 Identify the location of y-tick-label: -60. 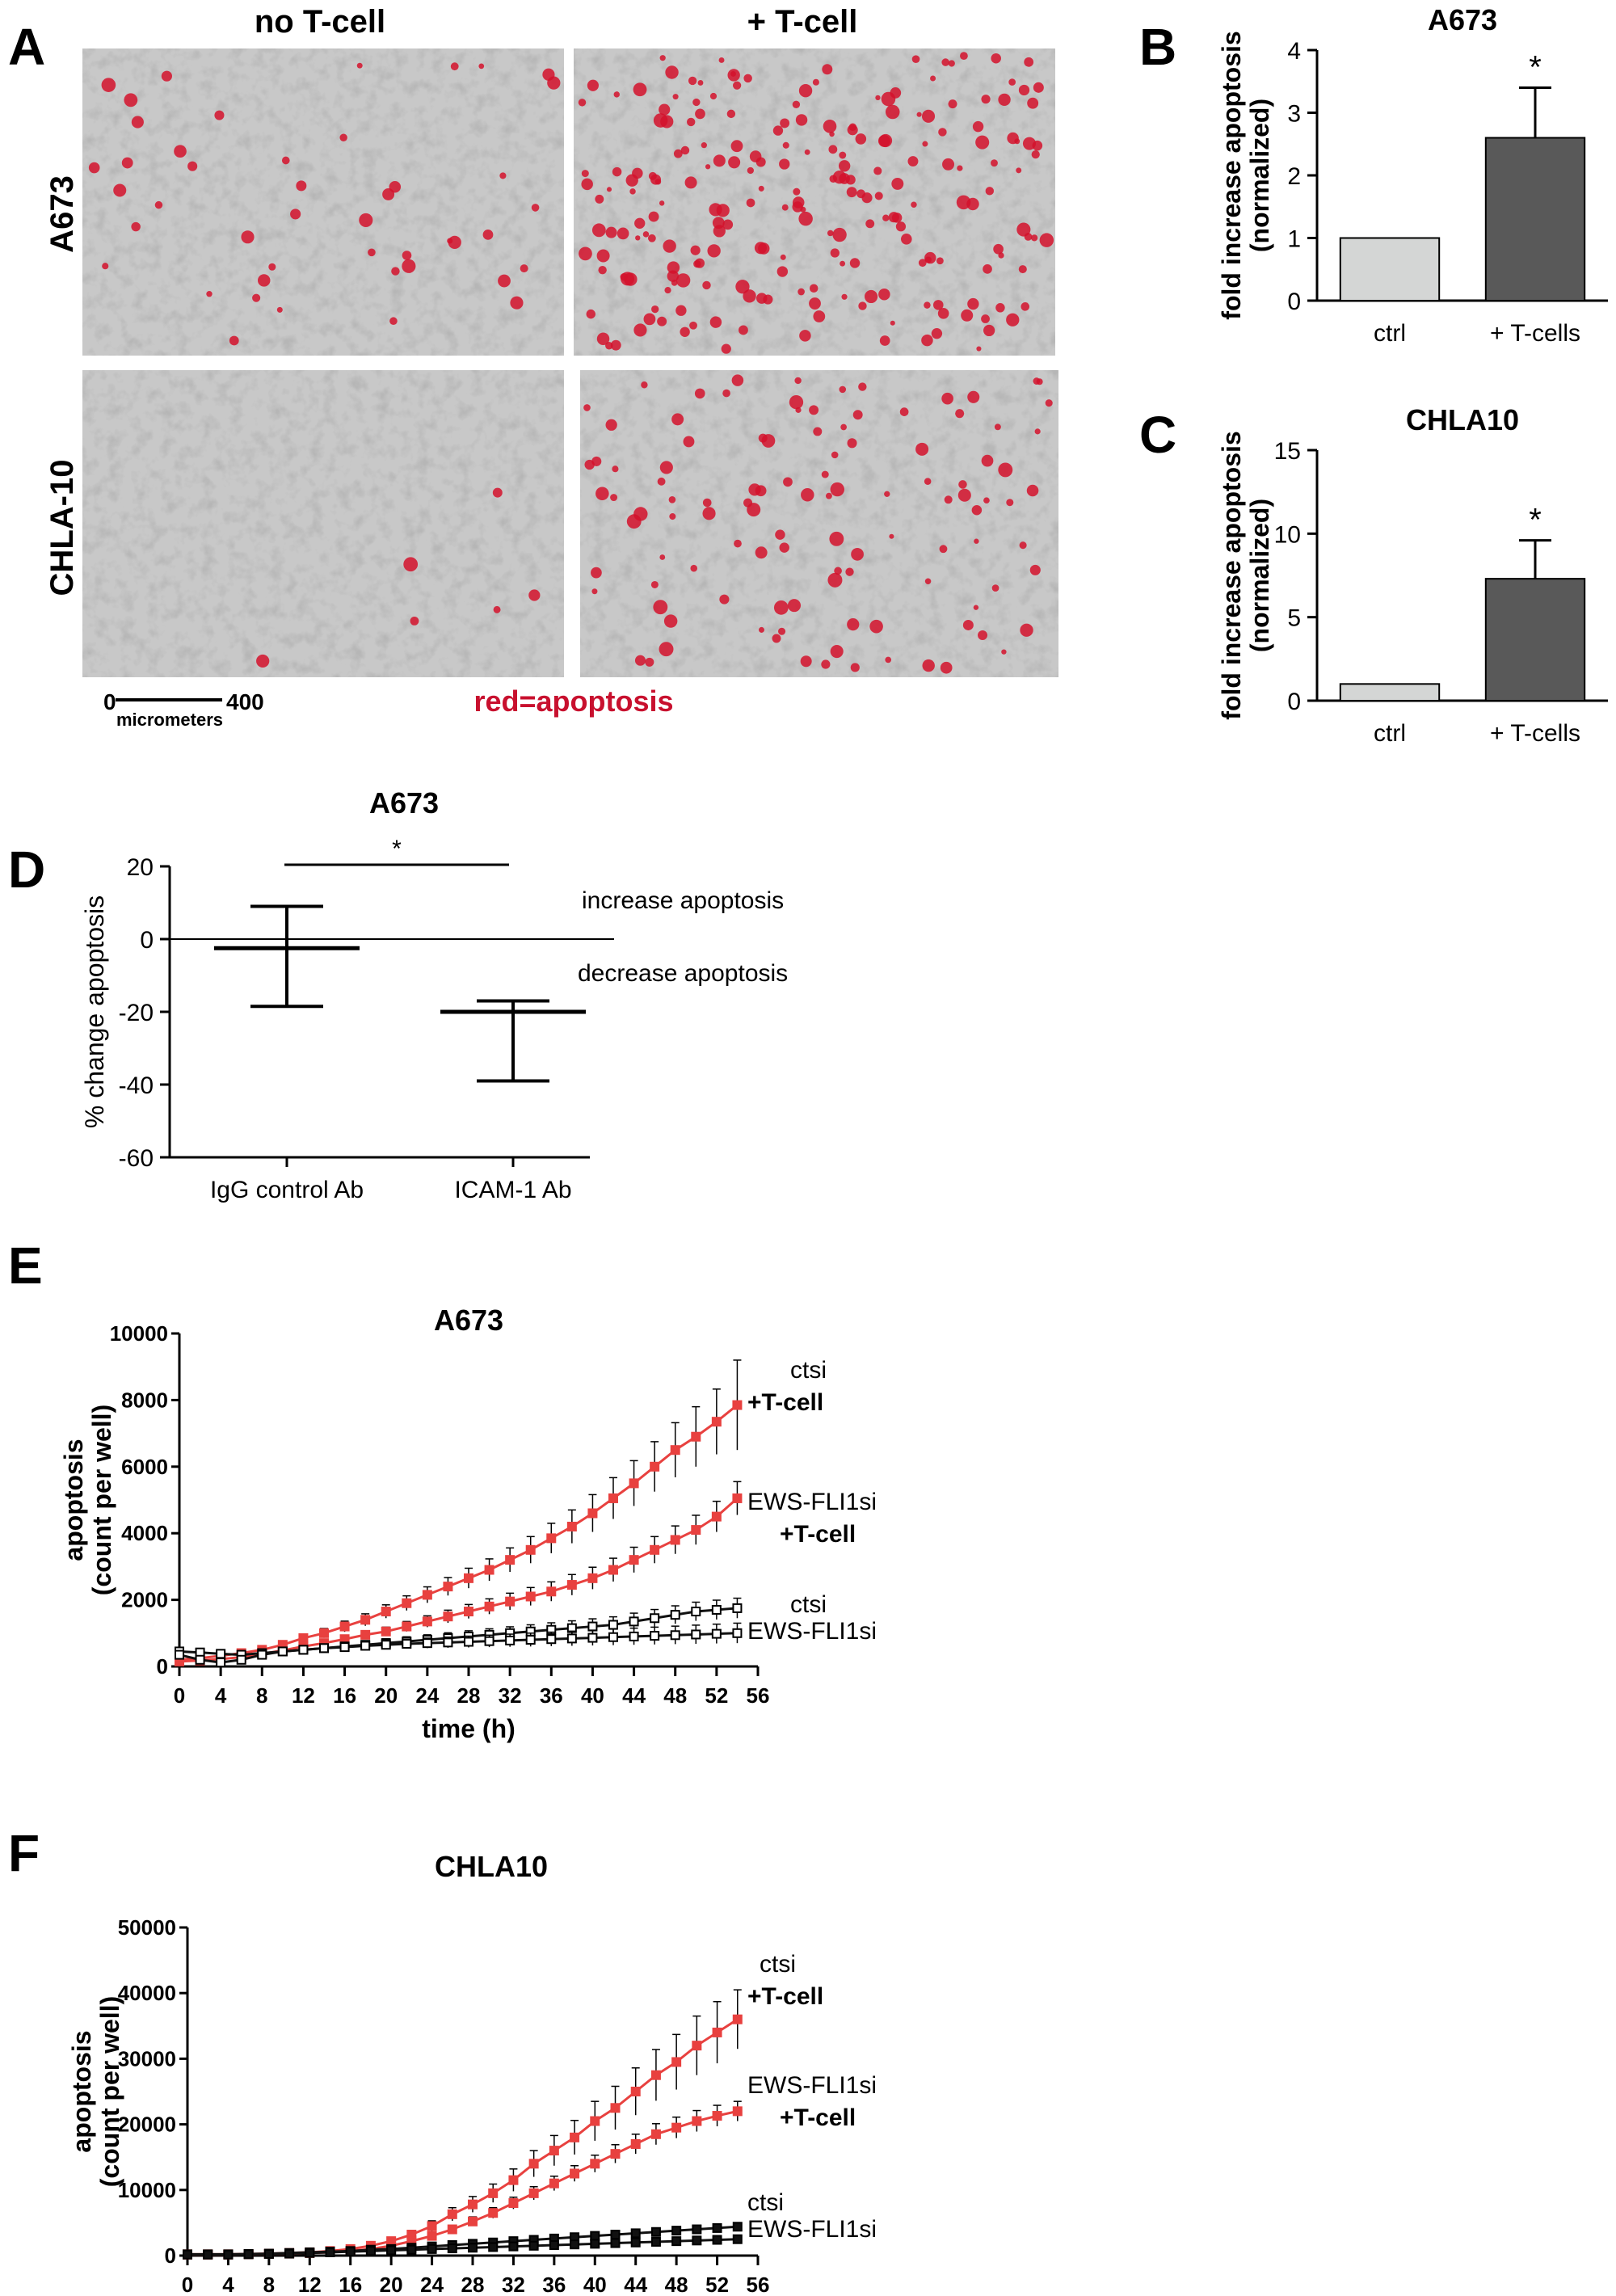
(136, 1158).